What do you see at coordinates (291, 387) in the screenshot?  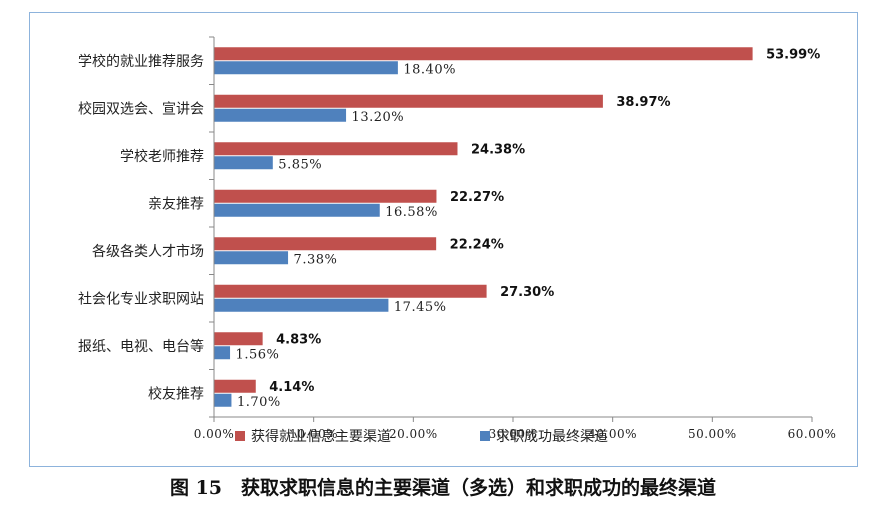 I see `data-label-info-channel: 4.14%` at bounding box center [291, 387].